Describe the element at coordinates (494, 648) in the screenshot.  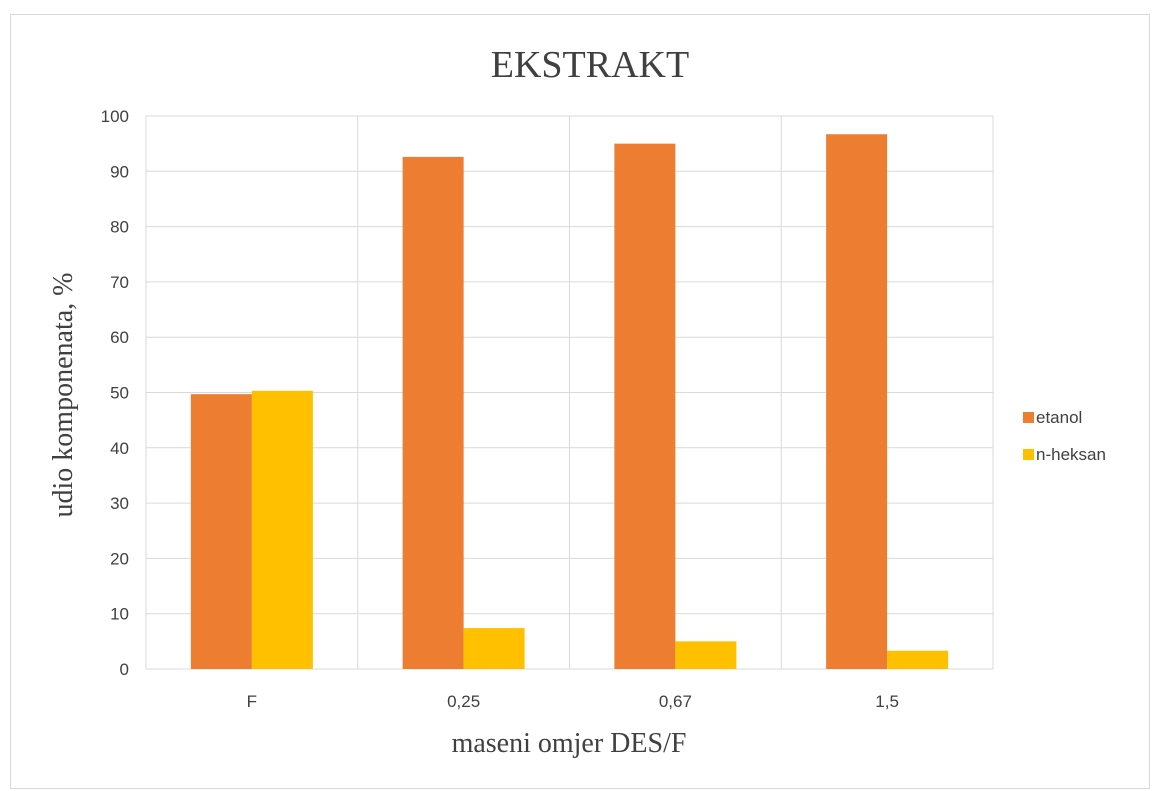
I see `bar-n-heksan-0,25` at that location.